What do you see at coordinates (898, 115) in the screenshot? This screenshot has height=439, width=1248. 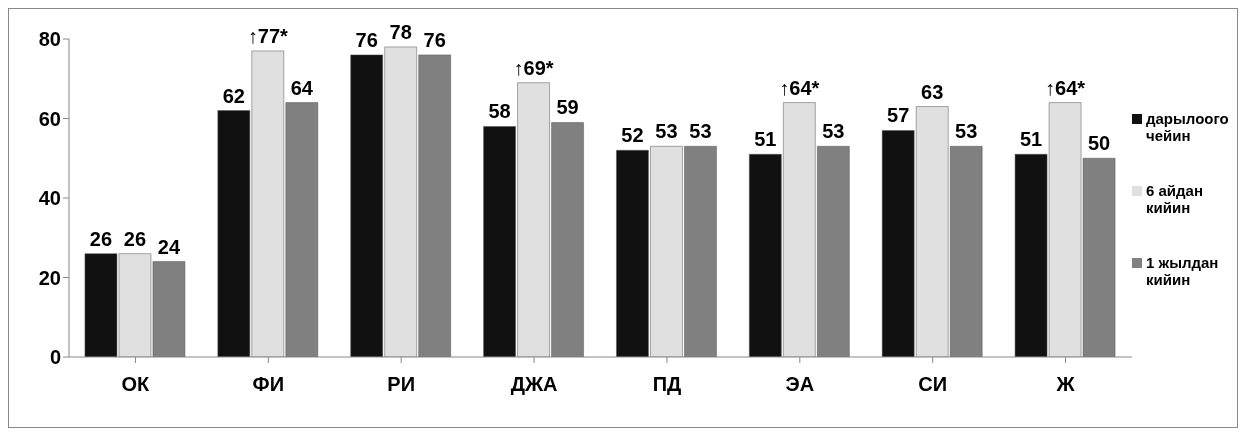 I see `data-label: 57` at bounding box center [898, 115].